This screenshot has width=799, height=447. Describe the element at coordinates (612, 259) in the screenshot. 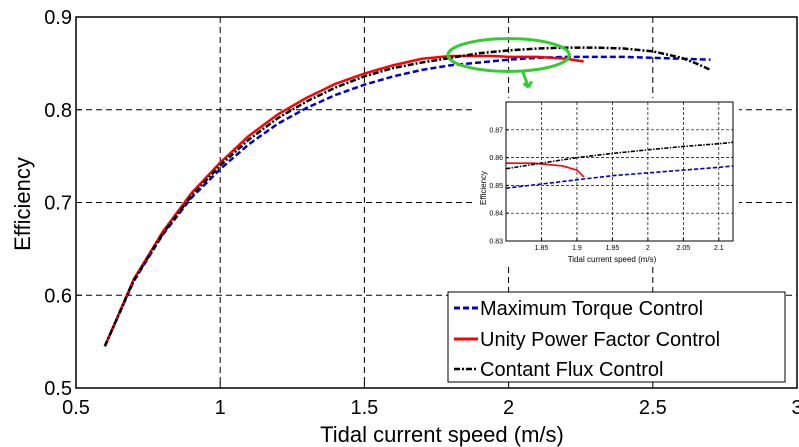

I see `inset-x-axis-label: Tidal current speed (m/s)` at that location.